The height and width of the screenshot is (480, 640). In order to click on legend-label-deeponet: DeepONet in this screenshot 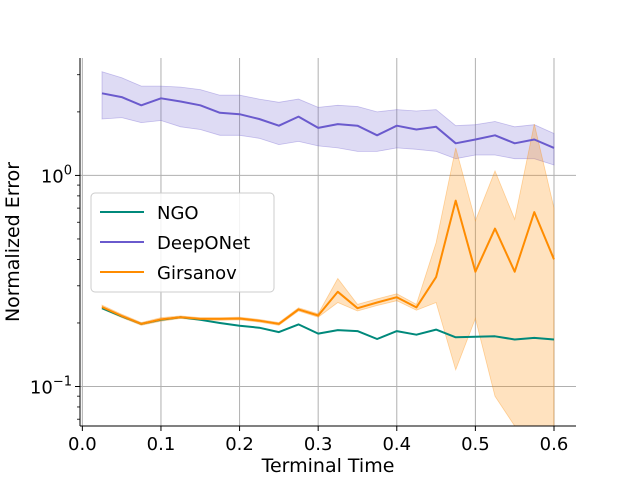, I will do `click(203, 243)`.